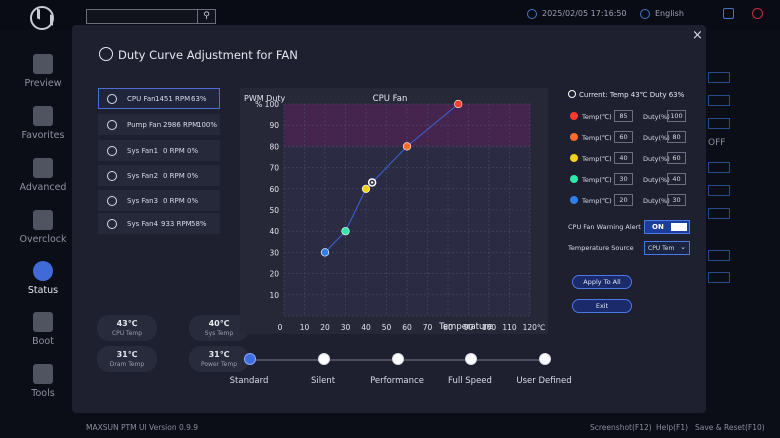  I want to click on mode-label-performance: Performance, so click(397, 381).